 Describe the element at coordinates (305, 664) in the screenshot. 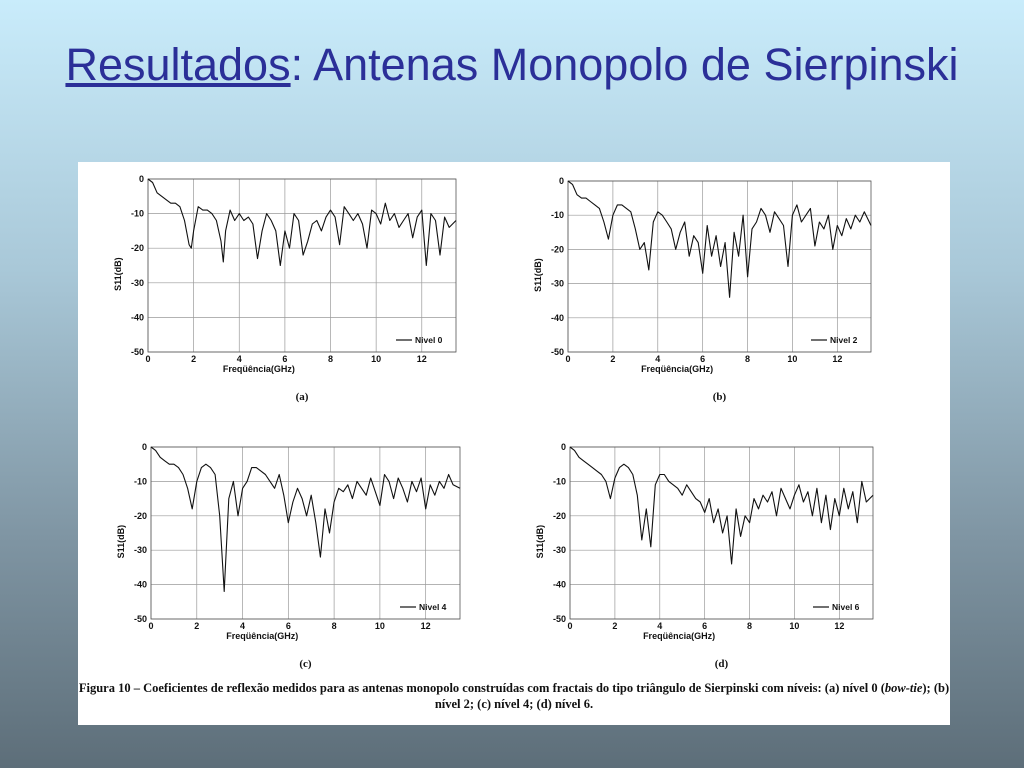

I see `panel-label: (c)` at that location.